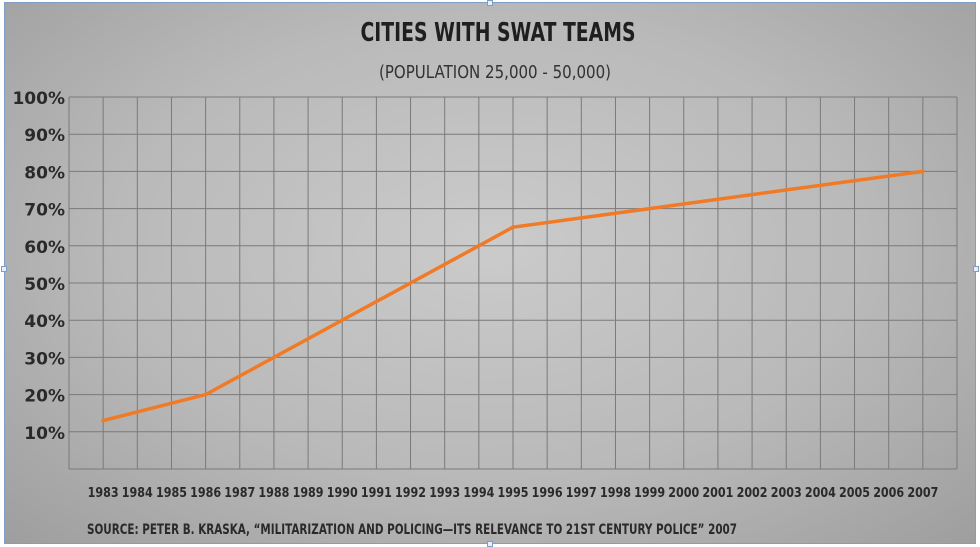 Image resolution: width=980 pixels, height=547 pixels. Describe the element at coordinates (581, 493) in the screenshot. I see `x-tick-label: 1997` at that location.